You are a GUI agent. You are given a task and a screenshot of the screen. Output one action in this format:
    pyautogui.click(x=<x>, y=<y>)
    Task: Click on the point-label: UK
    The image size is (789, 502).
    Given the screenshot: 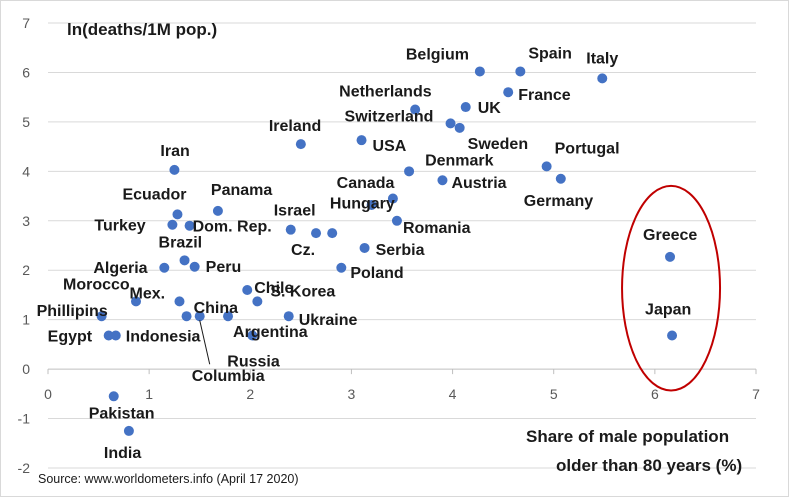 What is the action you would take?
    pyautogui.click(x=490, y=108)
    